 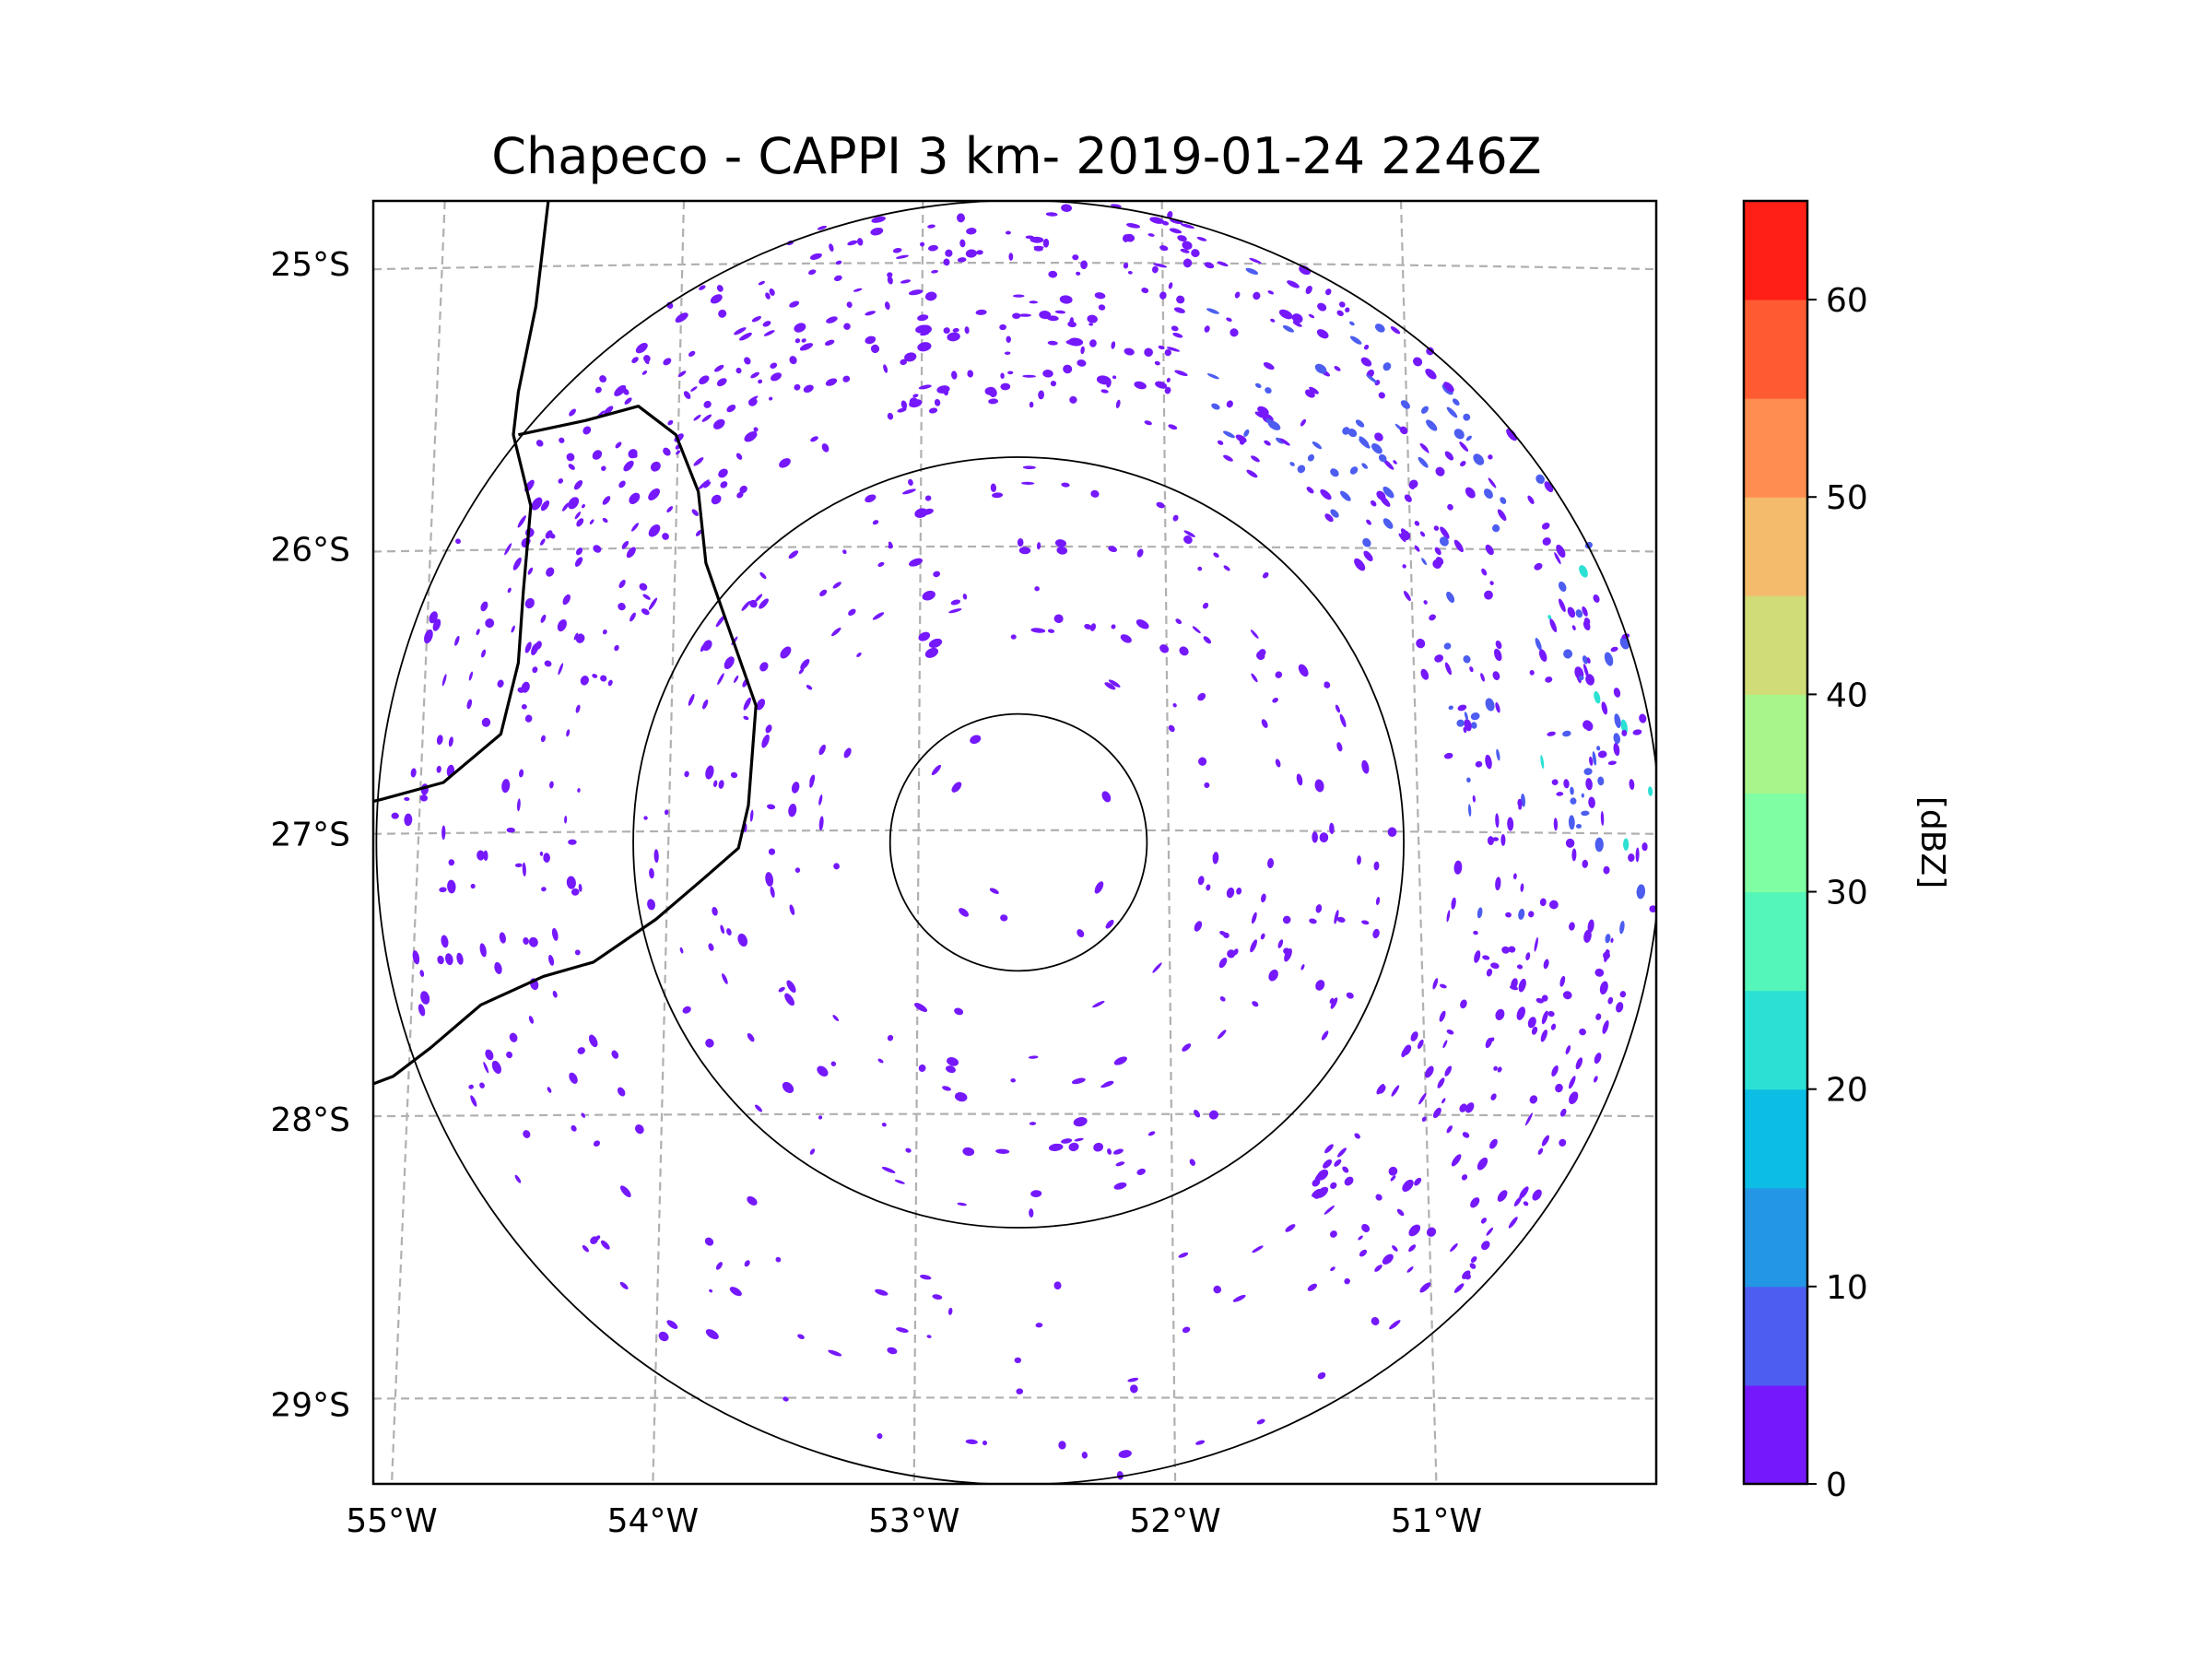 What do you see at coordinates (1436, 1521) in the screenshot?
I see `longitude-tick-label: 51°W` at bounding box center [1436, 1521].